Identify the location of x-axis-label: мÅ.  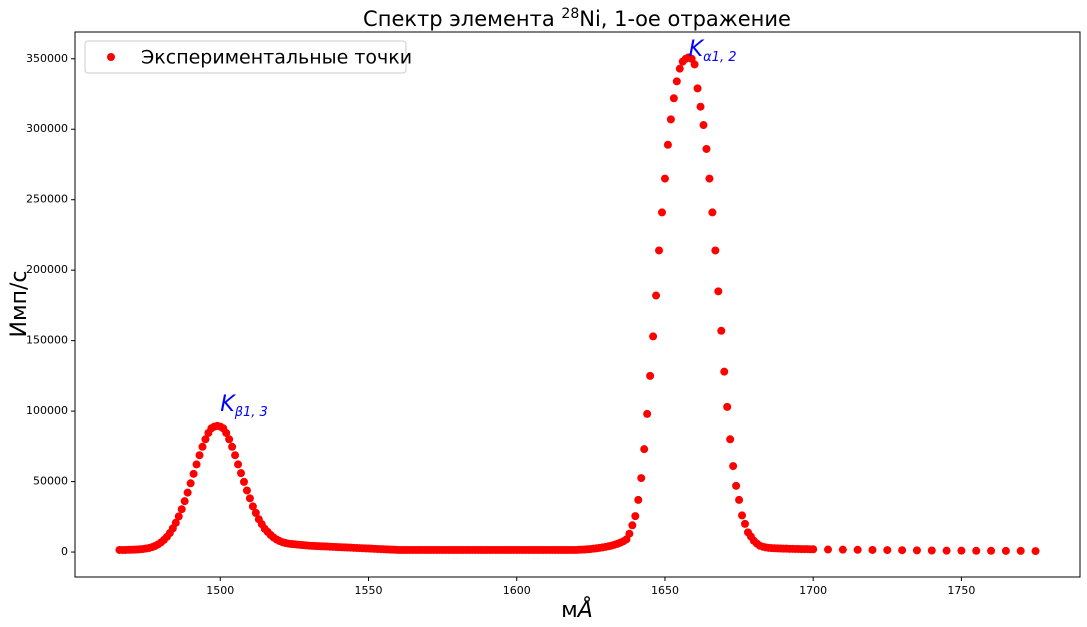
(577, 609).